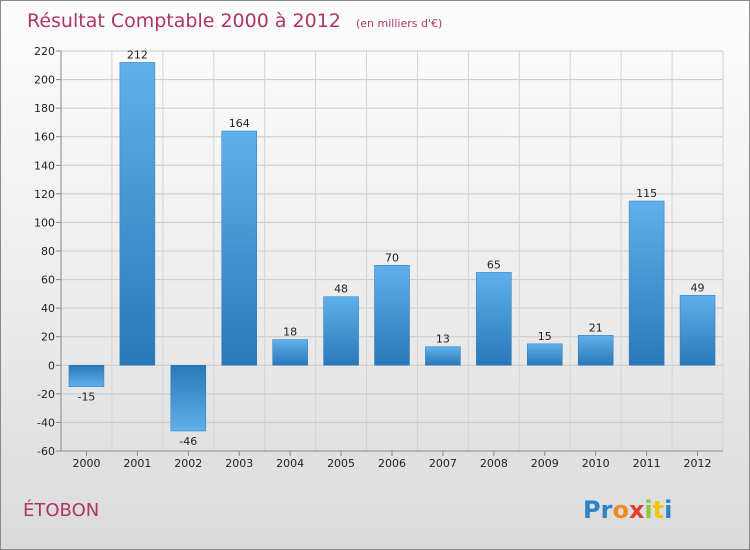  What do you see at coordinates (48, 308) in the screenshot?
I see `y-tick-label: 40` at bounding box center [48, 308].